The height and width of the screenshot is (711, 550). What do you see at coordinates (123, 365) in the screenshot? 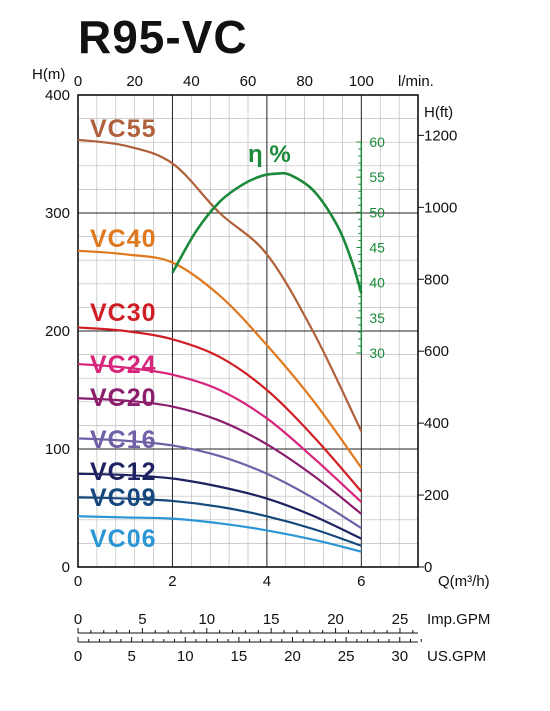
I see `series-label-vc24: VC24` at bounding box center [123, 365].